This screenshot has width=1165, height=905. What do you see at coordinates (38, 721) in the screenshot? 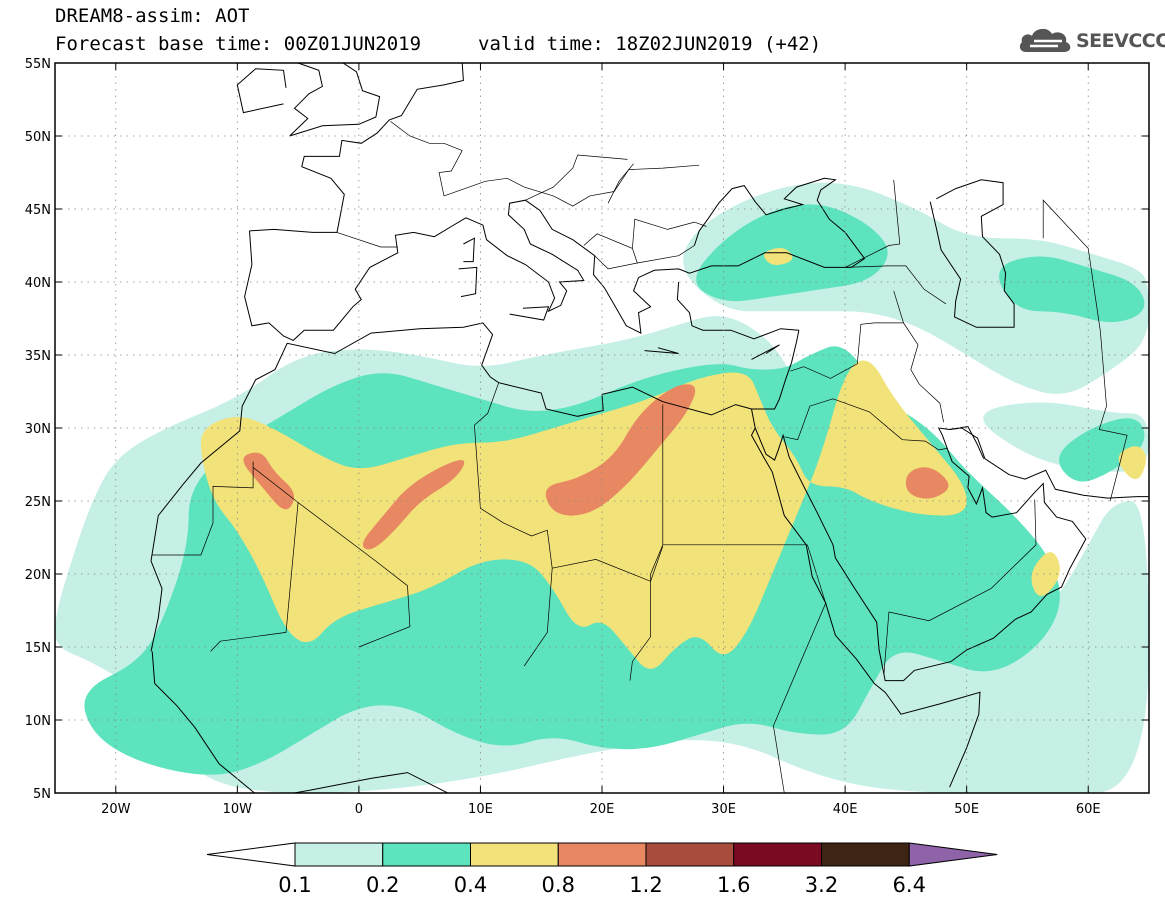
I see `lat-tick-label: 10N` at bounding box center [38, 721].